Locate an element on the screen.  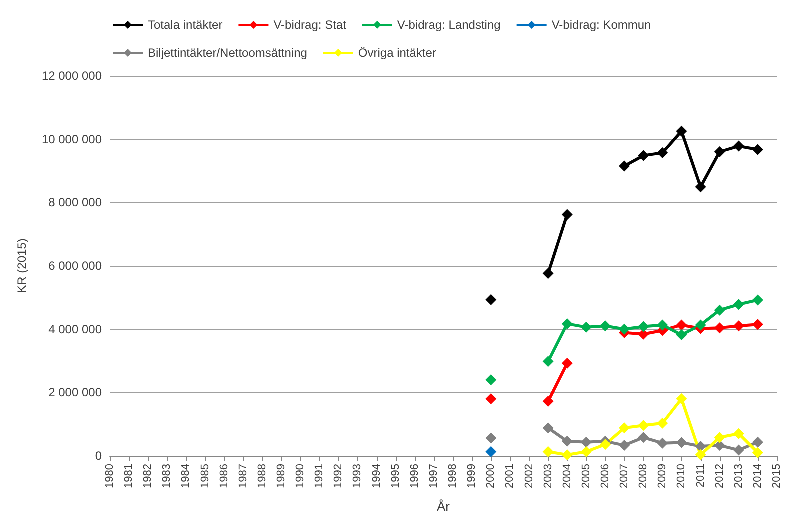
x-tick-label: 1988 is located at coordinates (262, 476).